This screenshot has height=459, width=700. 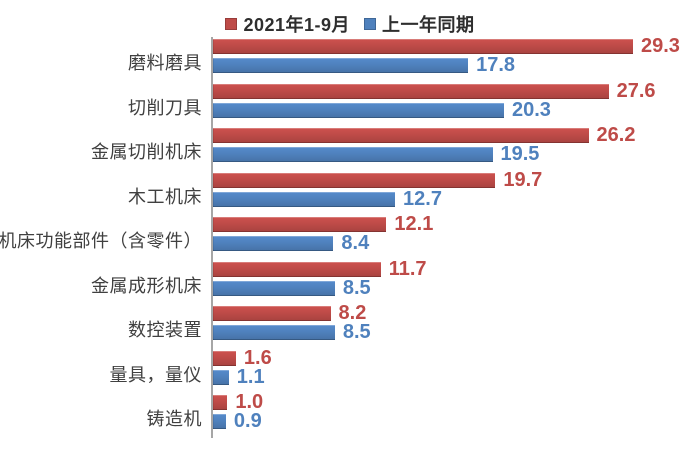 What do you see at coordinates (456, 268) in the screenshot?
I see `bar-row: 11.7` at bounding box center [456, 268].